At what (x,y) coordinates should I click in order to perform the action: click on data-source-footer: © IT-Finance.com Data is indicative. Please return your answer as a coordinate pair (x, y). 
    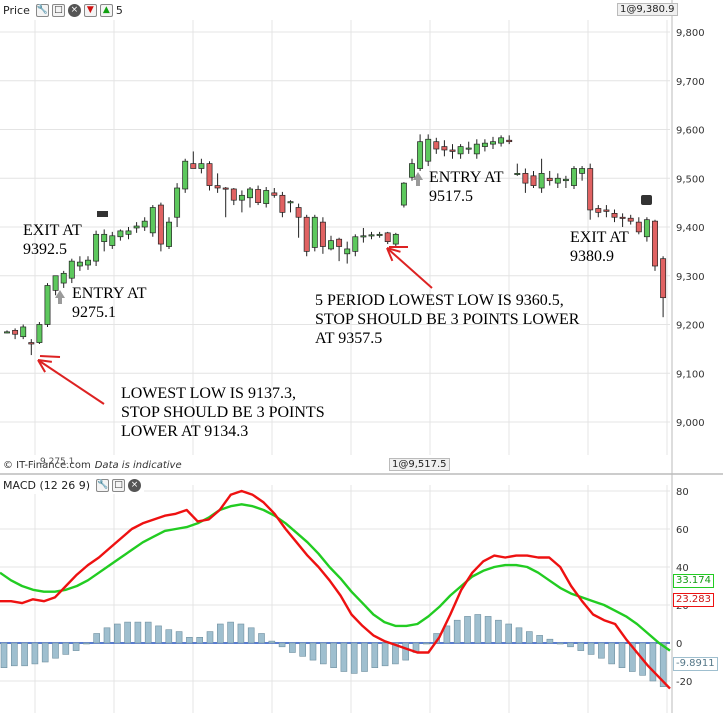
    Looking at the image, I should click on (92, 465).